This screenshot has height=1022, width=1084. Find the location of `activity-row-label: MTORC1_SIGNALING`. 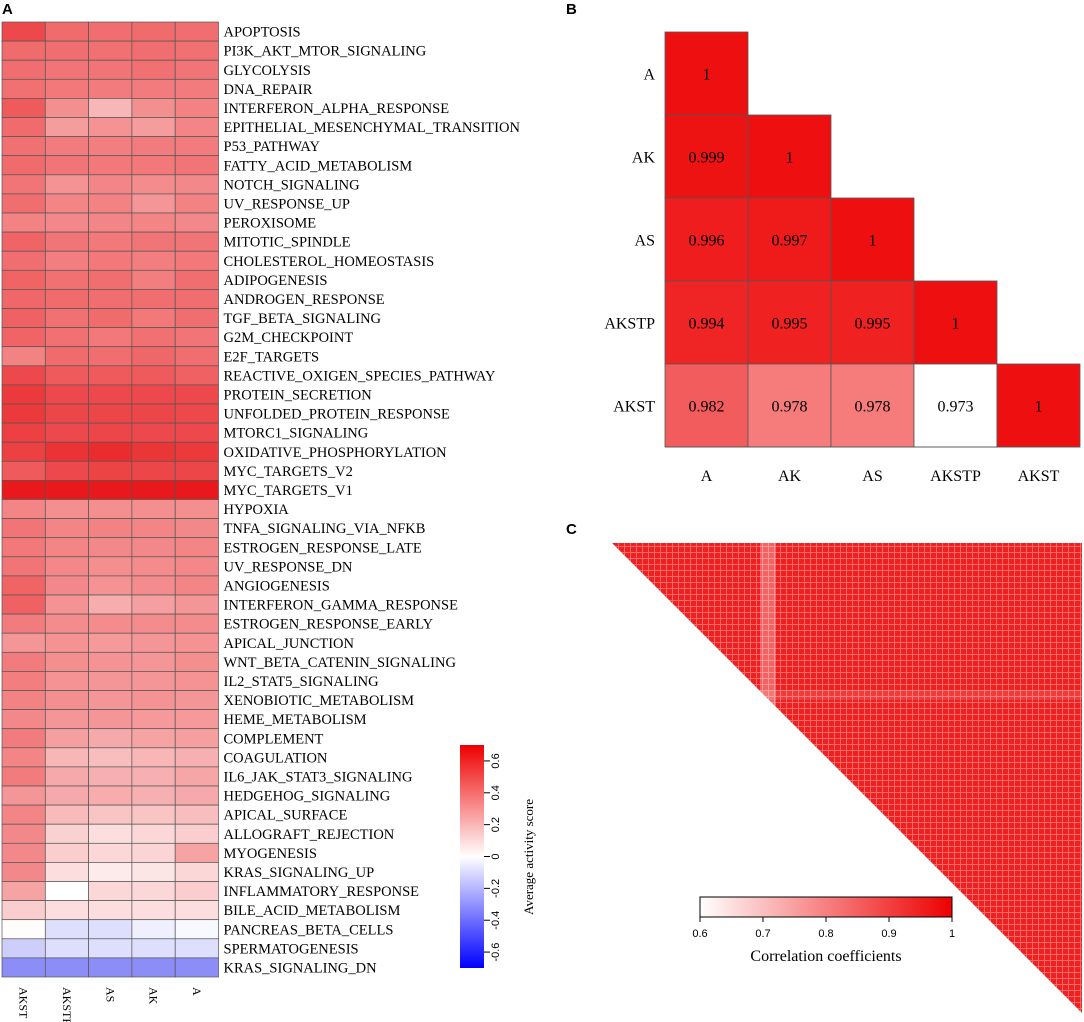

activity-row-label: MTORC1_SIGNALING is located at coordinates (296, 434).